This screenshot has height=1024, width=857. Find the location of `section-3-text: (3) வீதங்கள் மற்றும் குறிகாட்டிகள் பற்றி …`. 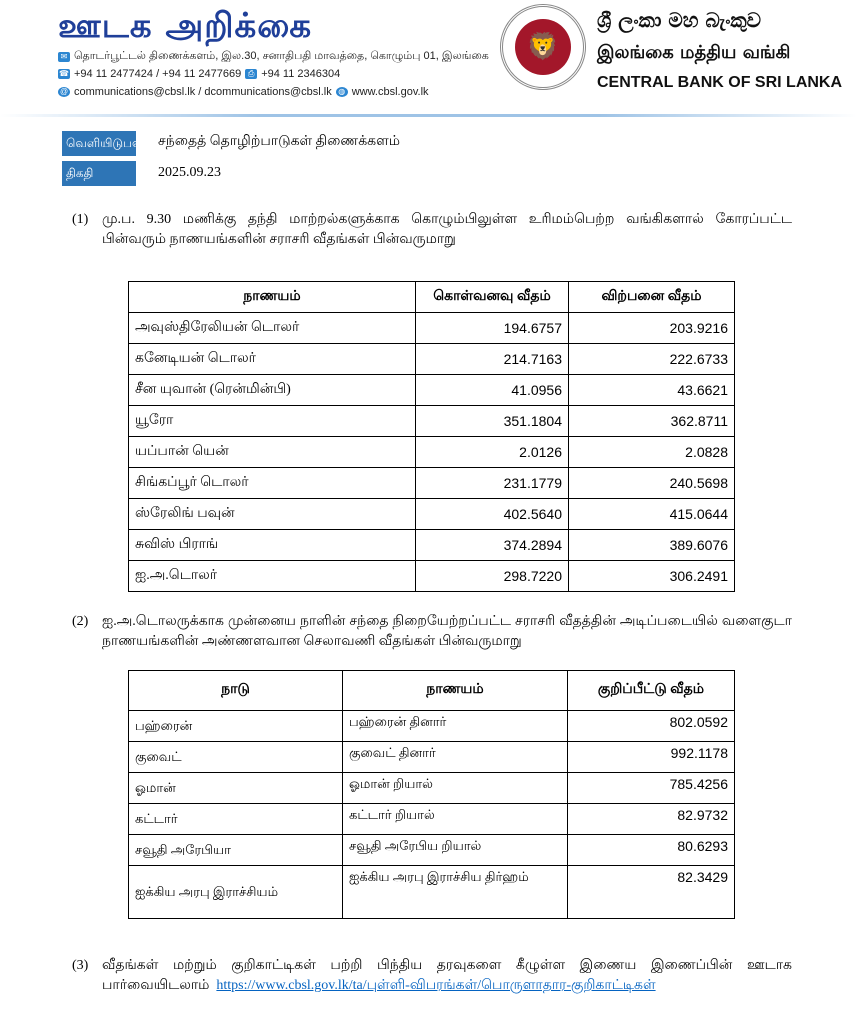

section-3-text: (3) வீதங்கள் மற்றும் குறிகாட்டிகள் பற்றி … is located at coordinates (432, 976).